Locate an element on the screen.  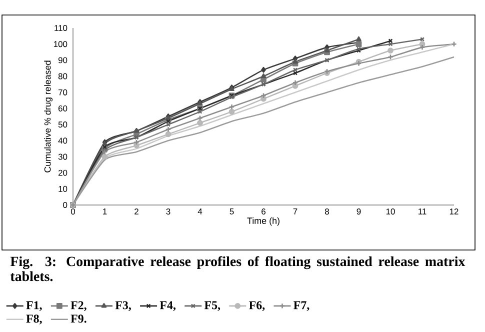
x-tick-label: 9 is located at coordinates (358, 211).